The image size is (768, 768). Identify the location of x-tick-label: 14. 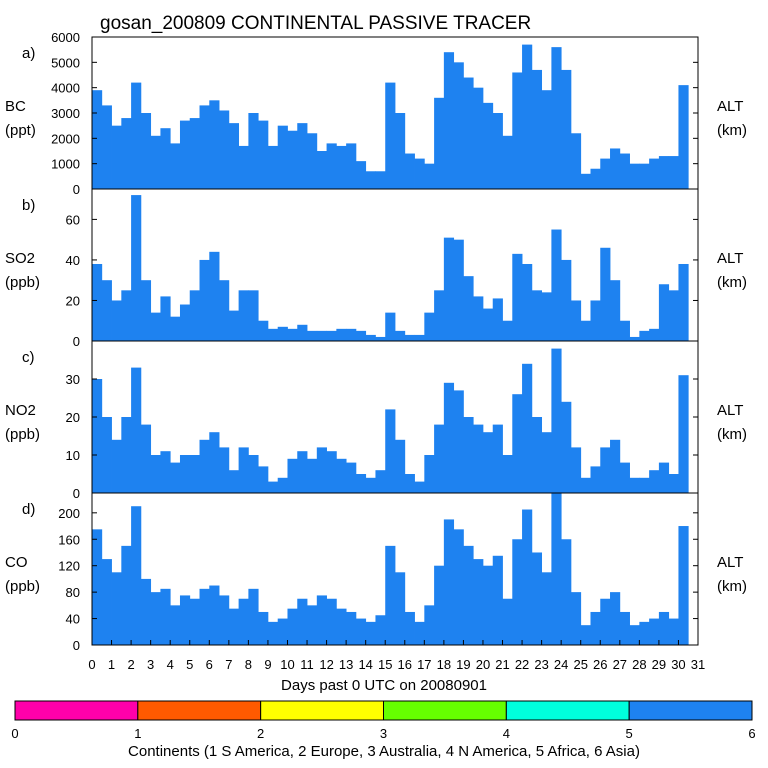
(365, 664).